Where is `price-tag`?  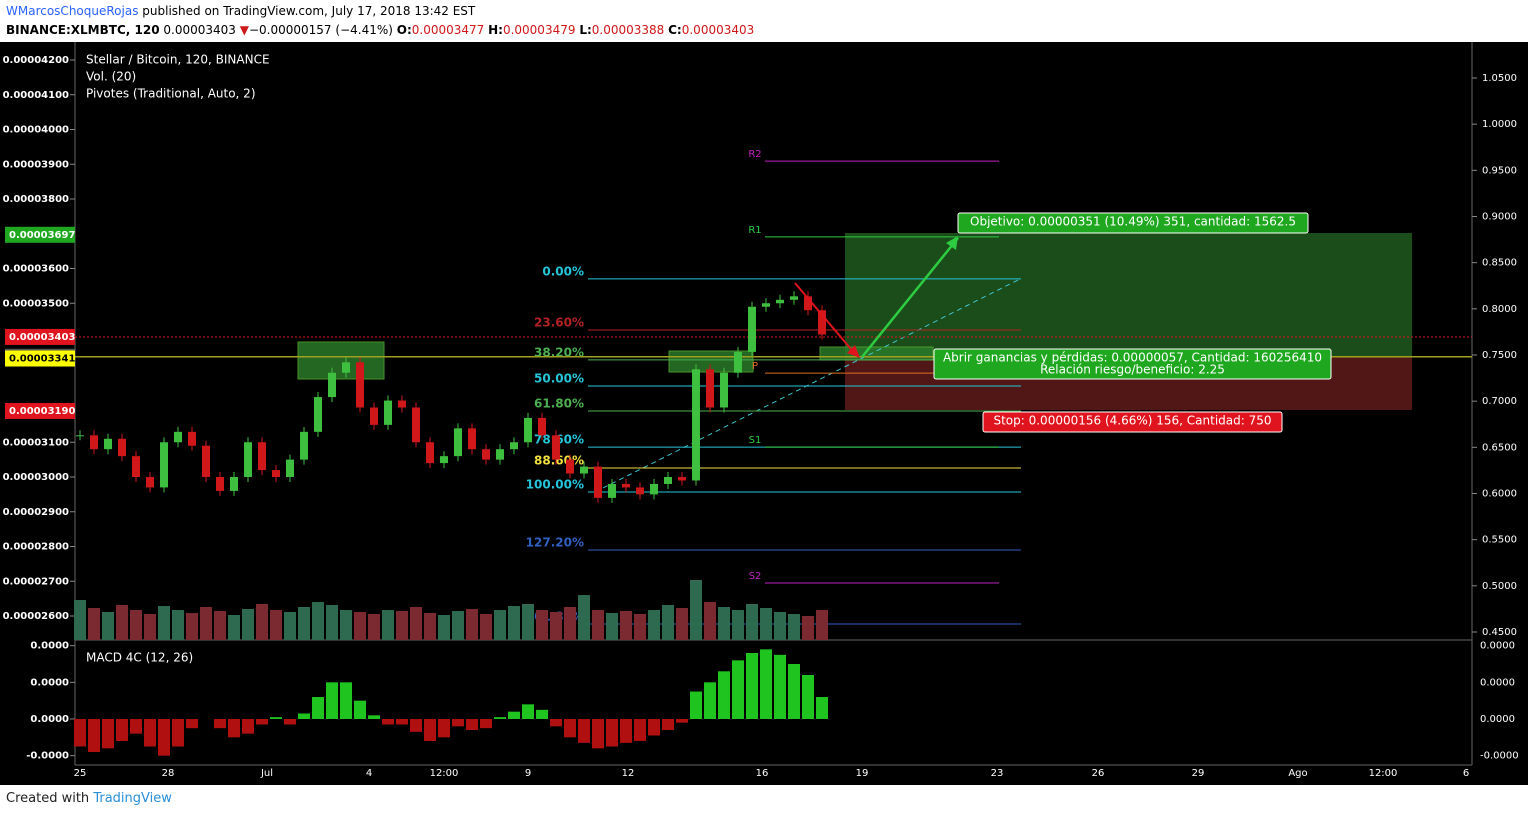
price-tag is located at coordinates (40, 358).